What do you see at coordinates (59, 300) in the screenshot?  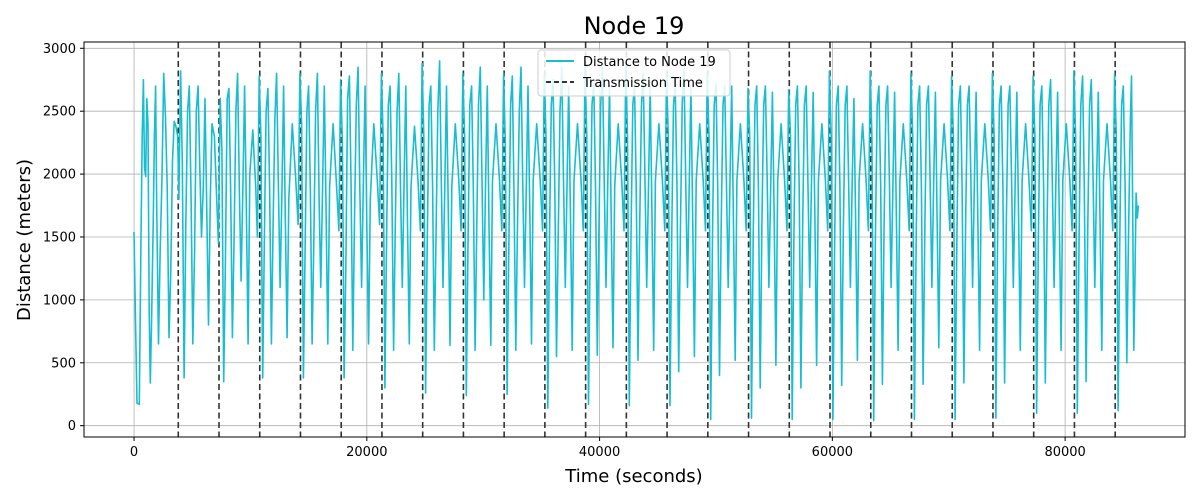 I see `y-tick-label: 1000` at bounding box center [59, 300].